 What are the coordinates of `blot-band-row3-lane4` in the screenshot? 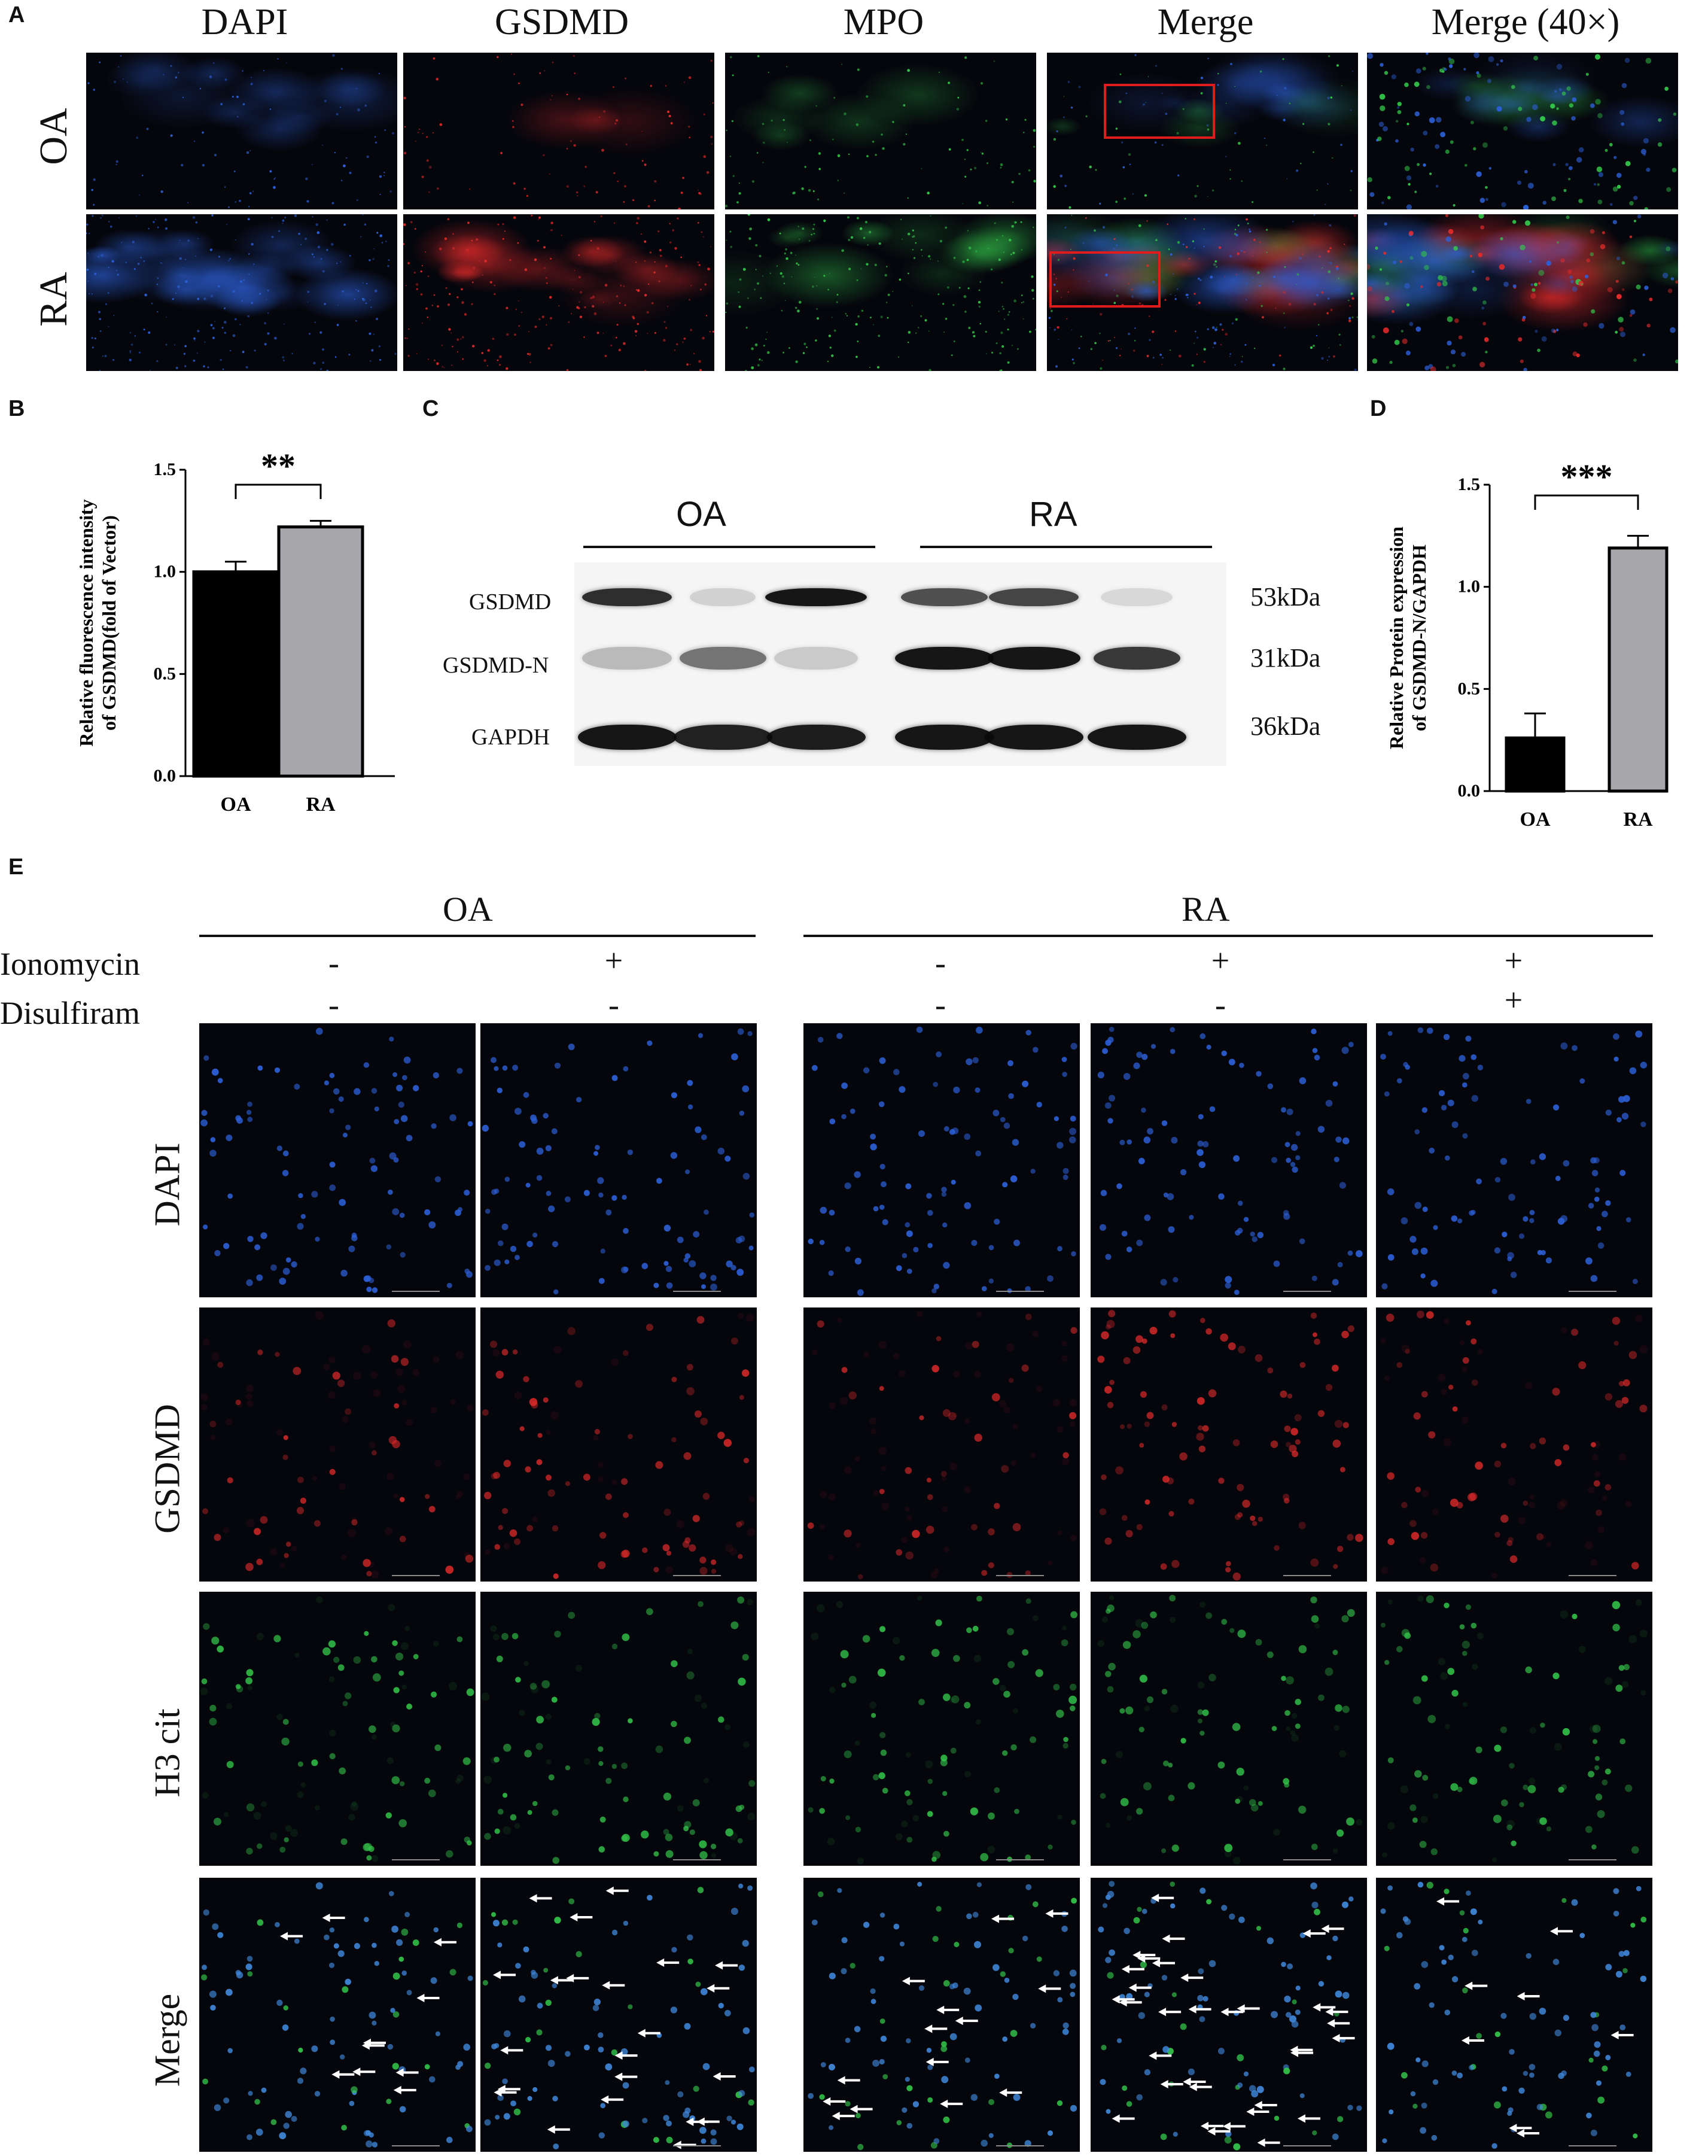 It's located at (944, 737).